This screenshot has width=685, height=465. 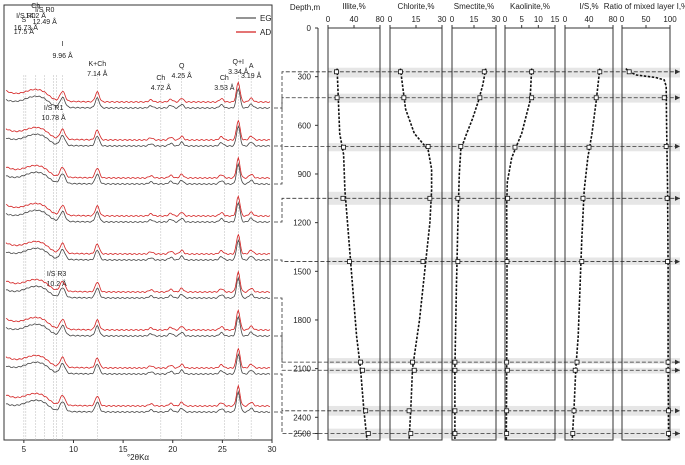 I want to click on x-tick-label: 5, so click(x=24, y=449).